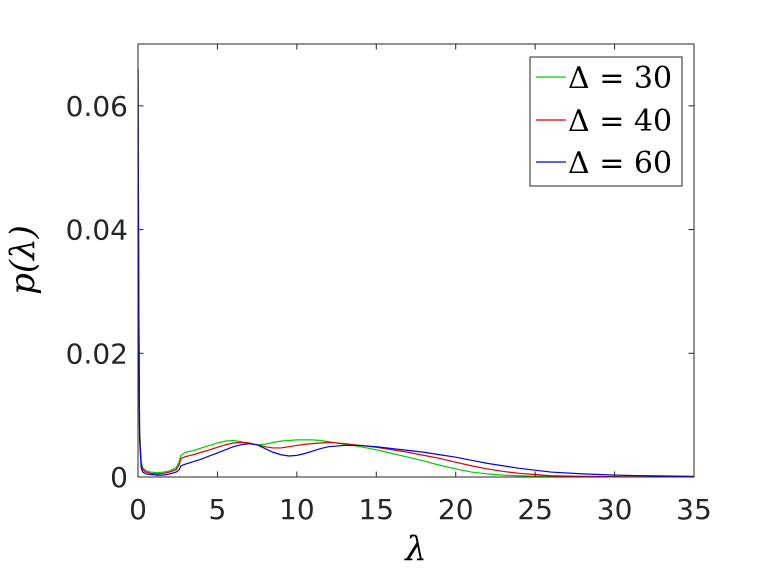 The height and width of the screenshot is (576, 768). Describe the element at coordinates (97, 353) in the screenshot. I see `y-tick-label-1: 0.02` at that location.